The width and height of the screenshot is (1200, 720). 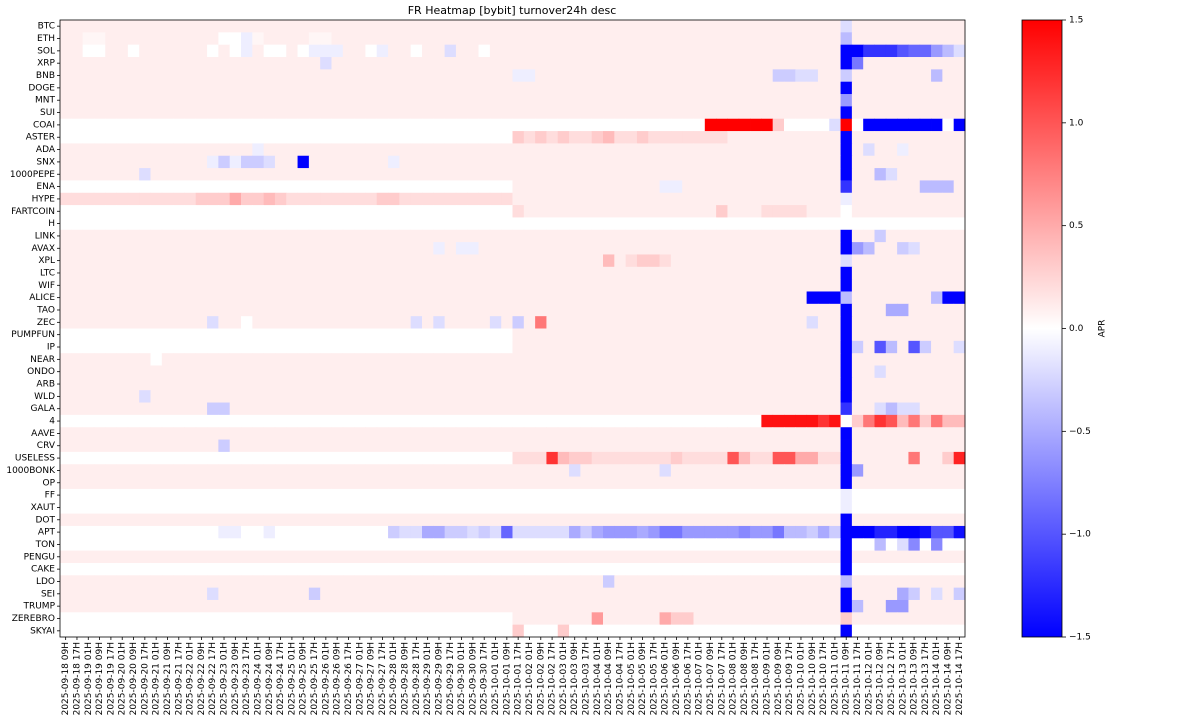 I want to click on x-tick-label: 2025-09-22 17H, so click(x=213, y=678).